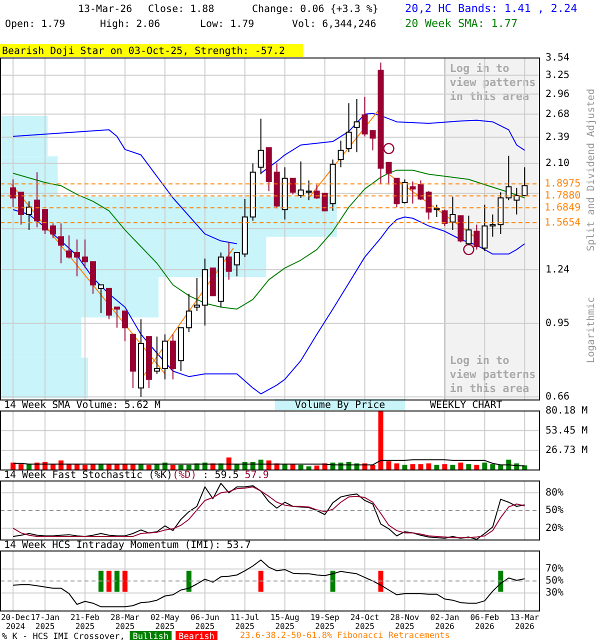 This screenshot has width=600, height=640. What do you see at coordinates (227, 24) in the screenshot?
I see `text: Low: 1.79` at bounding box center [227, 24].